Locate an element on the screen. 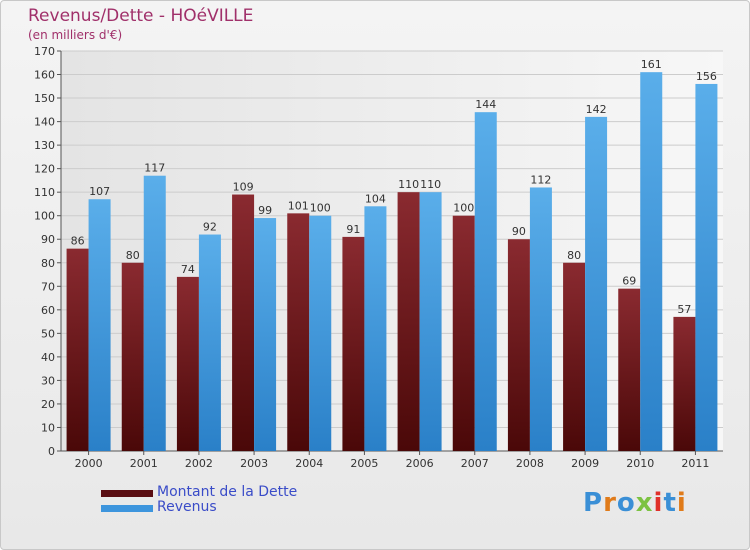 Image resolution: width=750 pixels, height=550 pixels. data-label-revenus: 161 is located at coordinates (651, 64).